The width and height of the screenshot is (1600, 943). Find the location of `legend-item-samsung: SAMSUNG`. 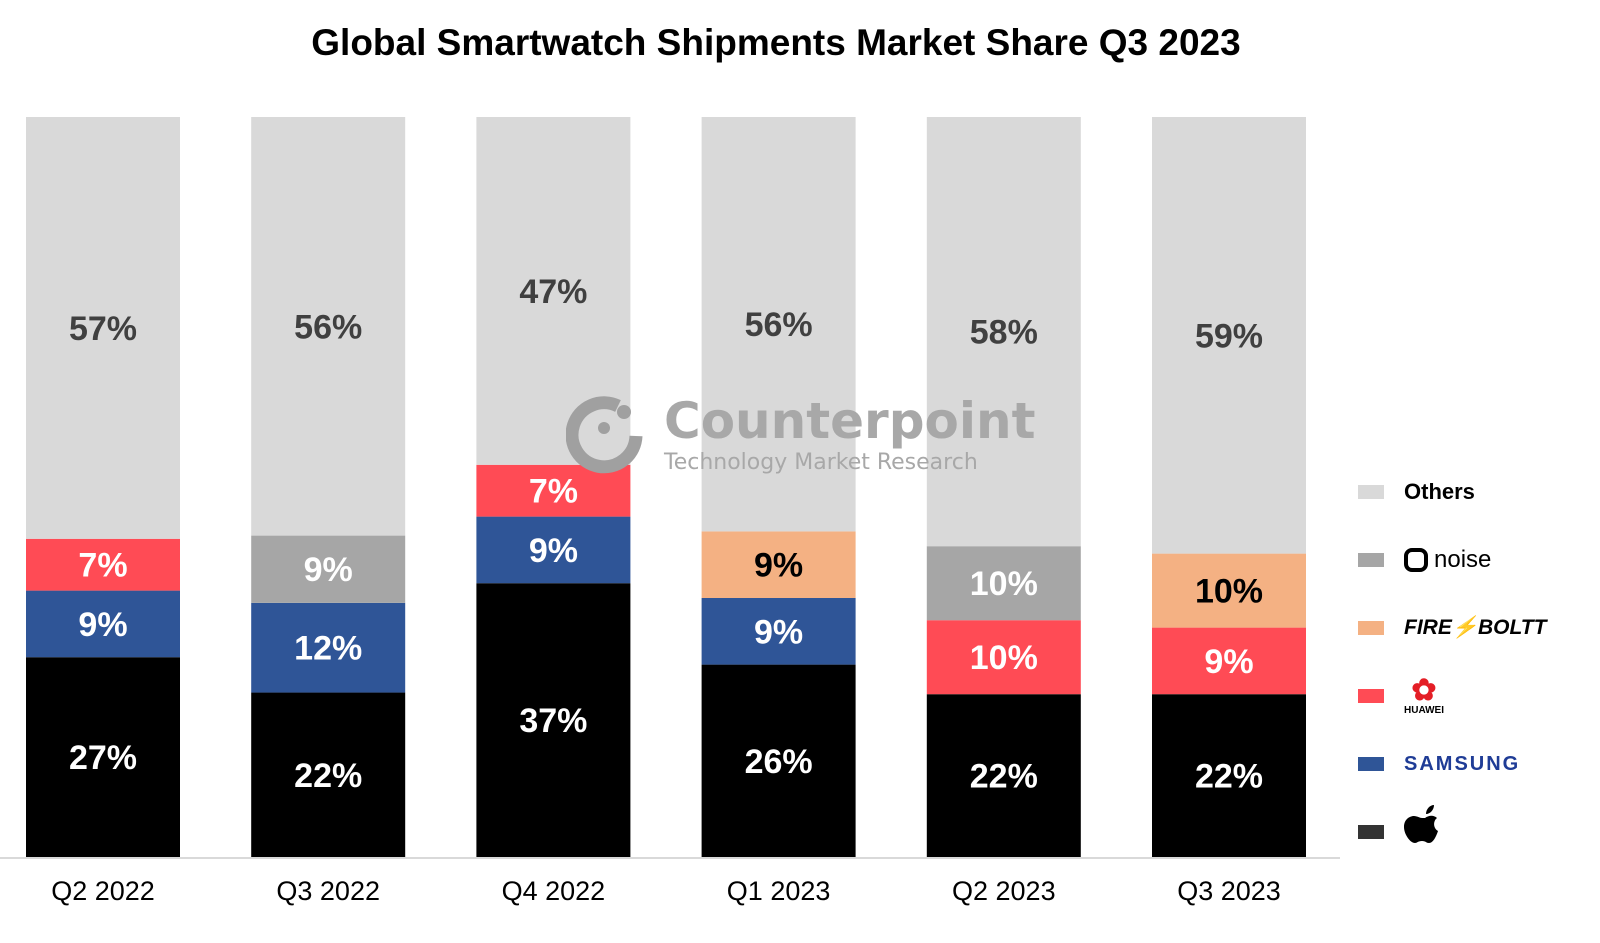

legend-item-samsung: SAMSUNG is located at coordinates (1439, 764).